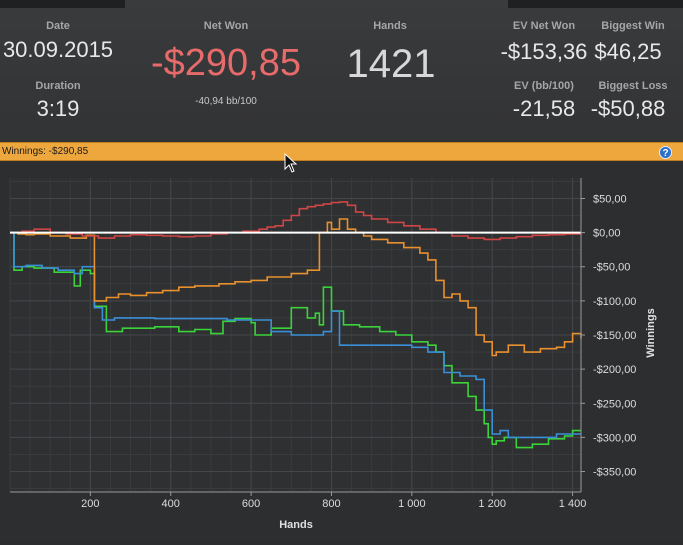 This screenshot has width=683, height=545. Describe the element at coordinates (391, 64) in the screenshot. I see `hands-value: 1421` at that location.